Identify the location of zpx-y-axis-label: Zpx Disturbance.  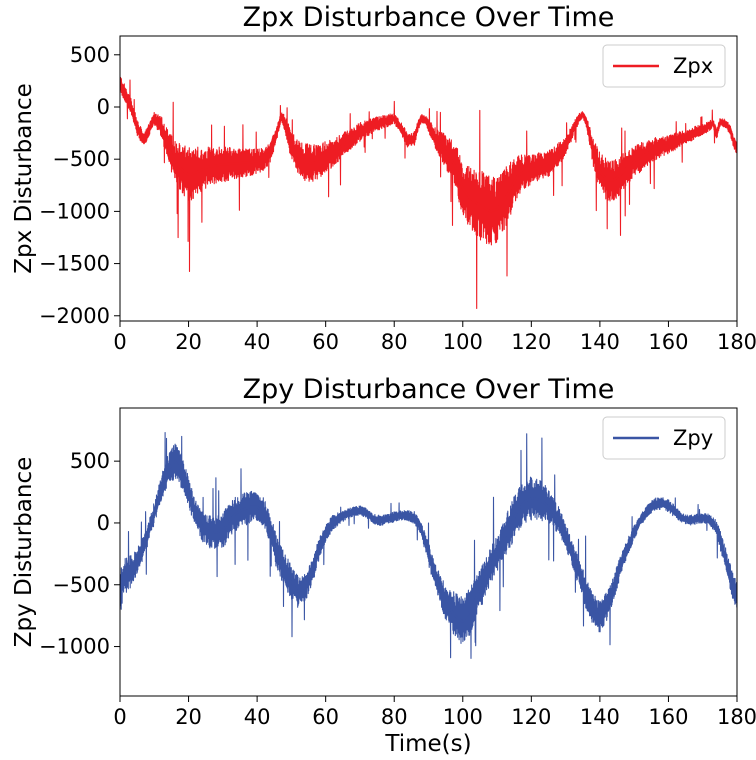
(24, 178).